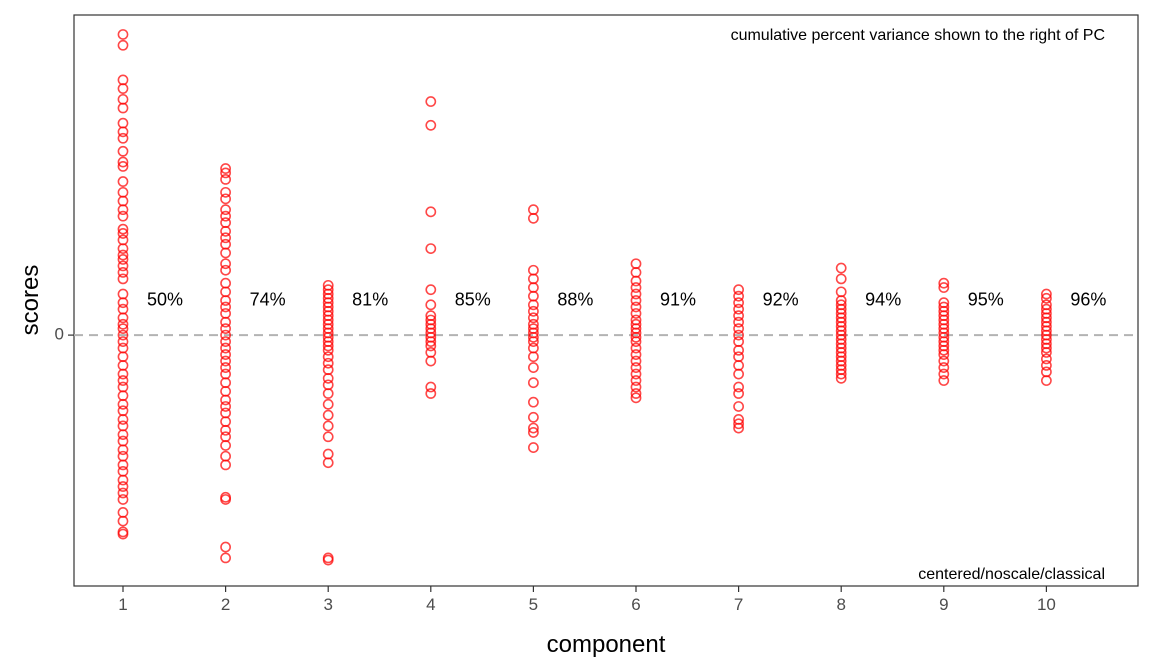  Describe the element at coordinates (1046, 604) in the screenshot. I see `x-tick-label: 10` at that location.